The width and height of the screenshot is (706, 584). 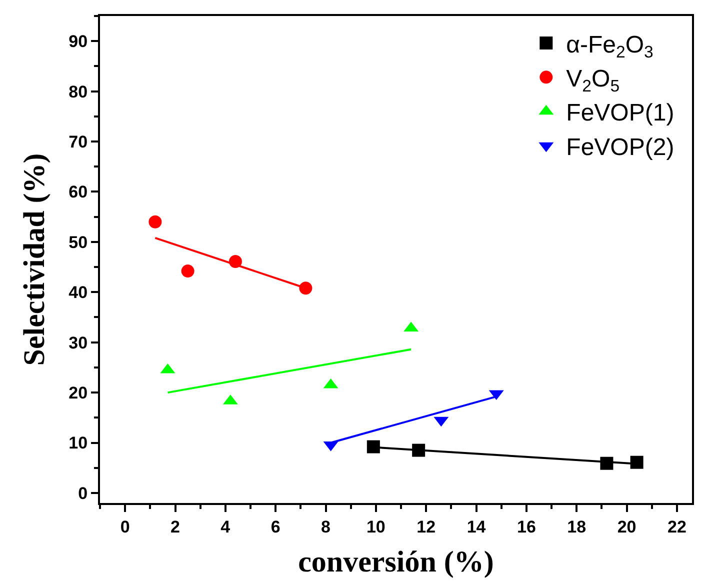 I want to click on x-tick-label: 2, so click(x=175, y=526).